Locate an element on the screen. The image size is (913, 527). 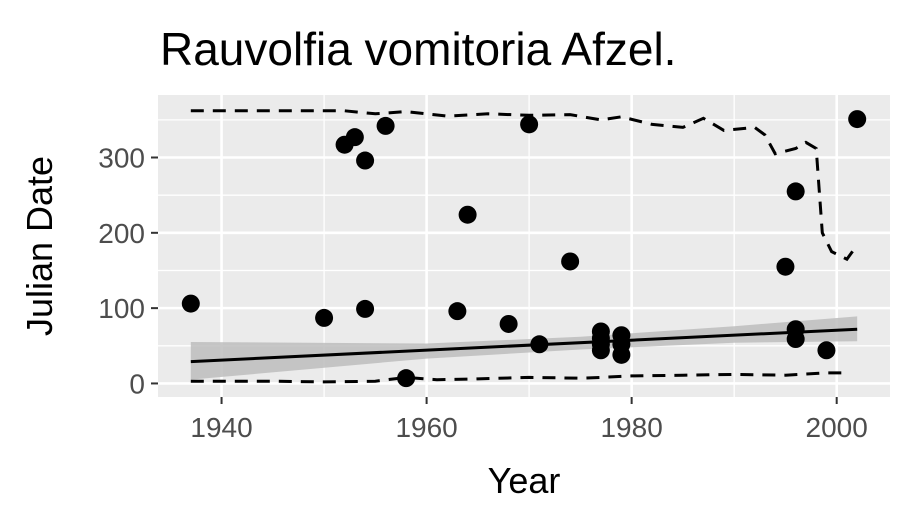
x-axis-title: Year is located at coordinates (524, 480).